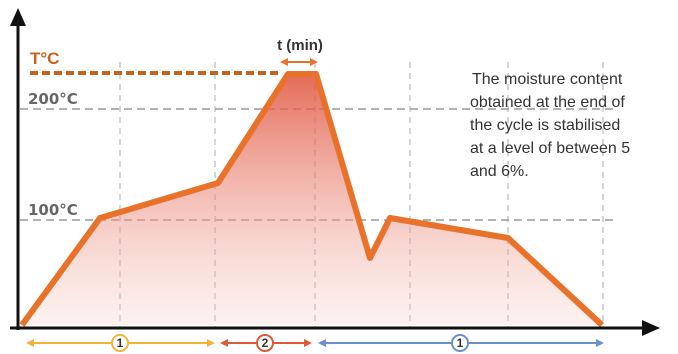  I want to click on x-arrow, so click(651, 328).